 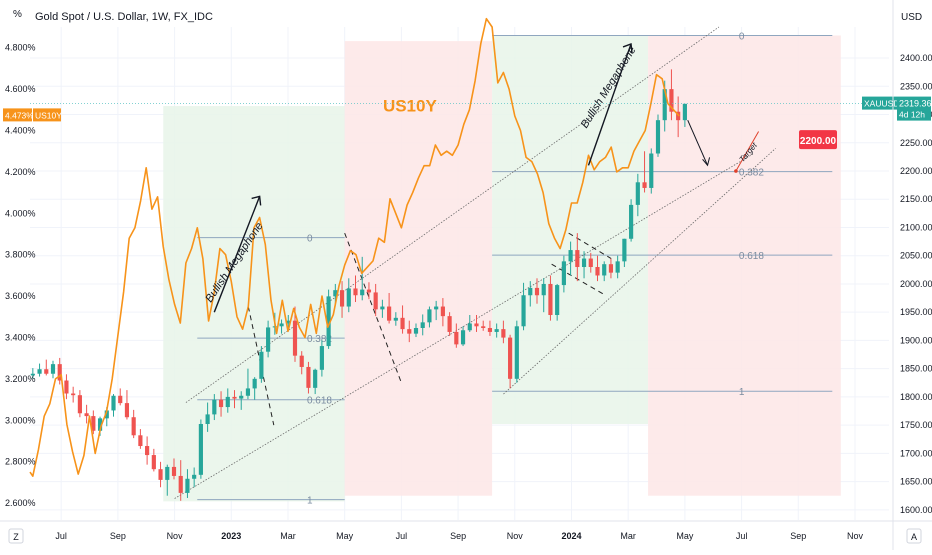 What do you see at coordinates (751, 173) in the screenshot?
I see `fib-label-1: 0.382` at bounding box center [751, 173].